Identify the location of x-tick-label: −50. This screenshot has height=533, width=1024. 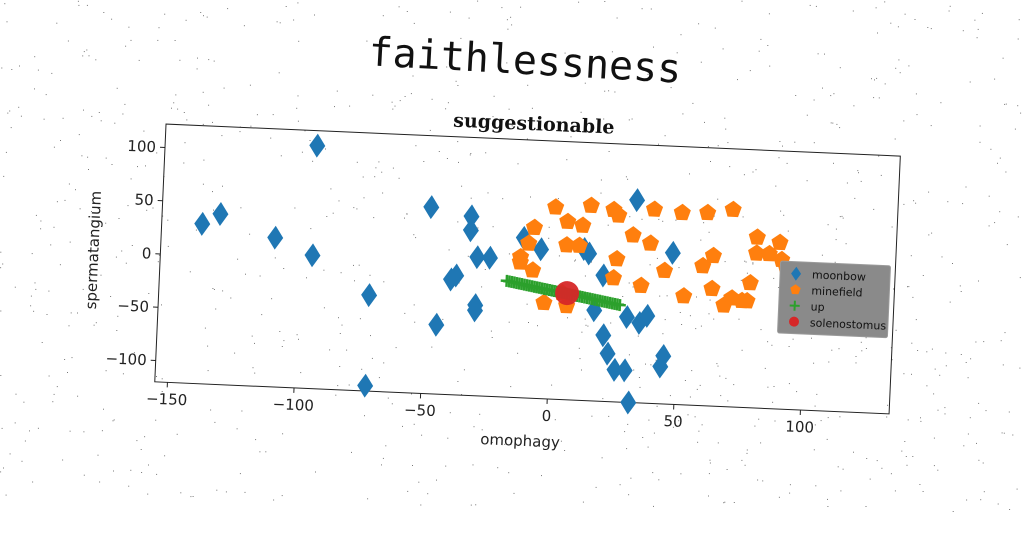
(420, 410).